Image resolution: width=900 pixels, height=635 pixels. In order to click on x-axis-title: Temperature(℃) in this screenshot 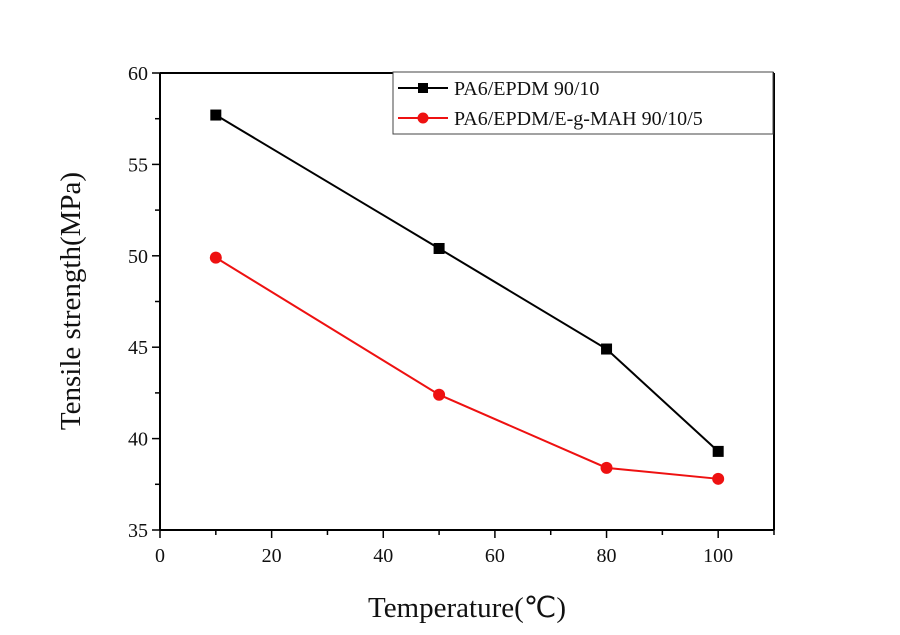, I will do `click(467, 608)`.